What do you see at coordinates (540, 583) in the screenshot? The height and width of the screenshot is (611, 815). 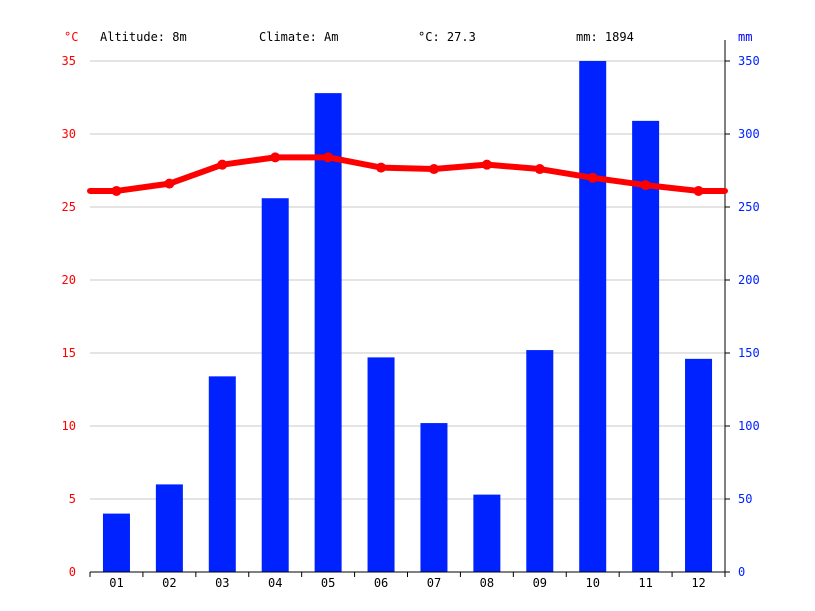 I see `x-tick-label-09: 09` at bounding box center [540, 583].